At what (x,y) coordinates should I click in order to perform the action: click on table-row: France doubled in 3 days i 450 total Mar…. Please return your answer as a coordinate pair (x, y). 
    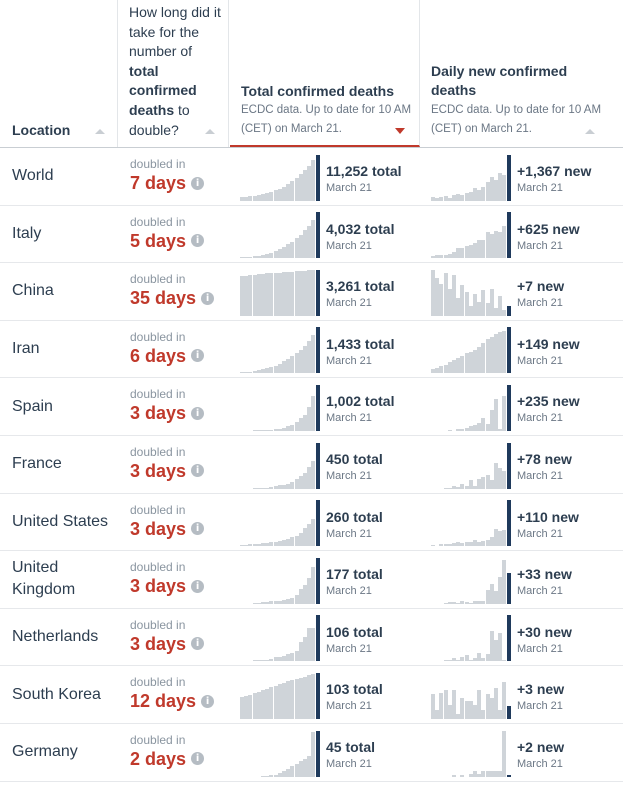
    Looking at the image, I should click on (311, 465).